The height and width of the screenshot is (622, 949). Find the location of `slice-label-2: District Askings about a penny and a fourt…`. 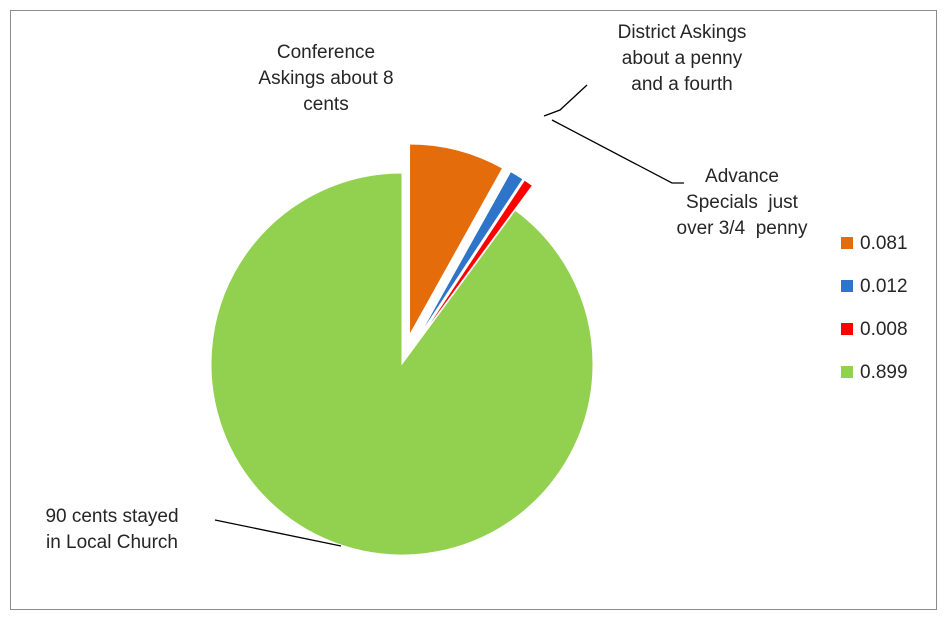

slice-label-2: District Askings about a penny and a fourt… is located at coordinates (682, 58).